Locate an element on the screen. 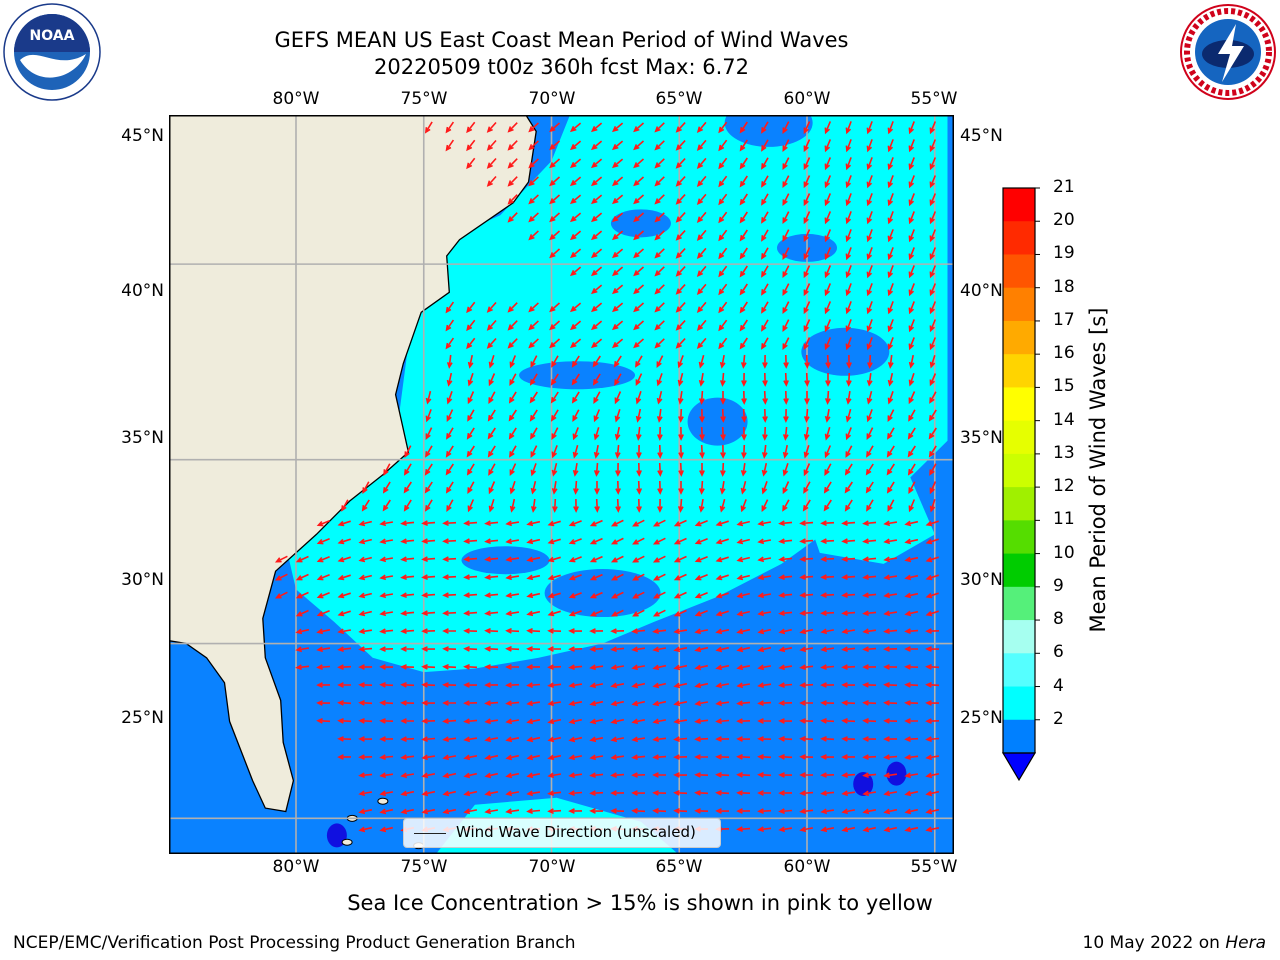  colorbar-title: Mean Period of Wind Waves [s] is located at coordinates (1098, 470).